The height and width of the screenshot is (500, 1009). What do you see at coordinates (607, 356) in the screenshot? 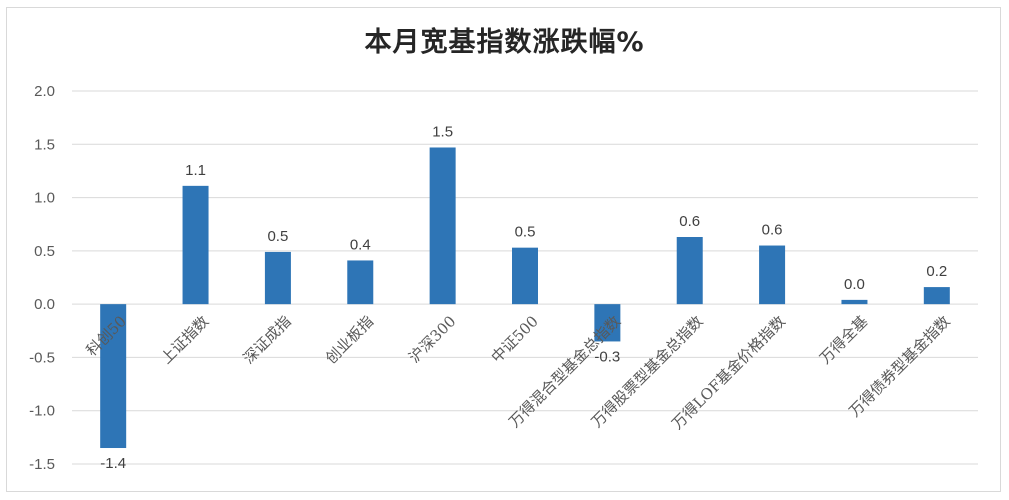
I see `data-label: -0.3` at bounding box center [607, 356].